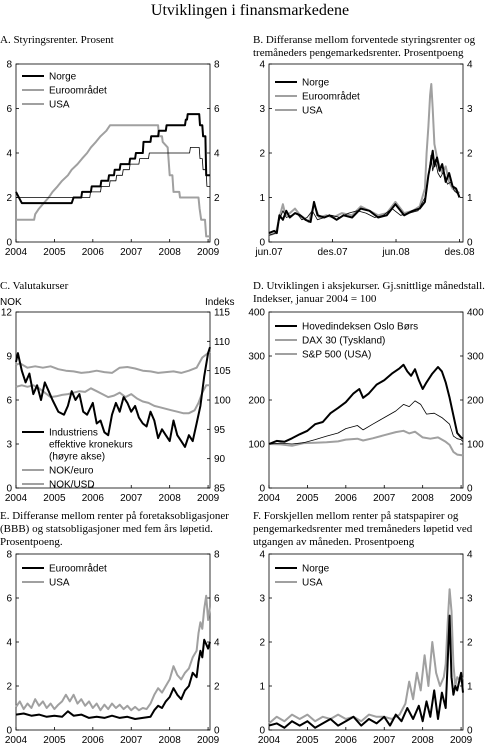 This screenshot has height=750, width=500. What do you see at coordinates (470, 687) in the screenshot?
I see `y-tick-label-right: 1` at bounding box center [470, 687].